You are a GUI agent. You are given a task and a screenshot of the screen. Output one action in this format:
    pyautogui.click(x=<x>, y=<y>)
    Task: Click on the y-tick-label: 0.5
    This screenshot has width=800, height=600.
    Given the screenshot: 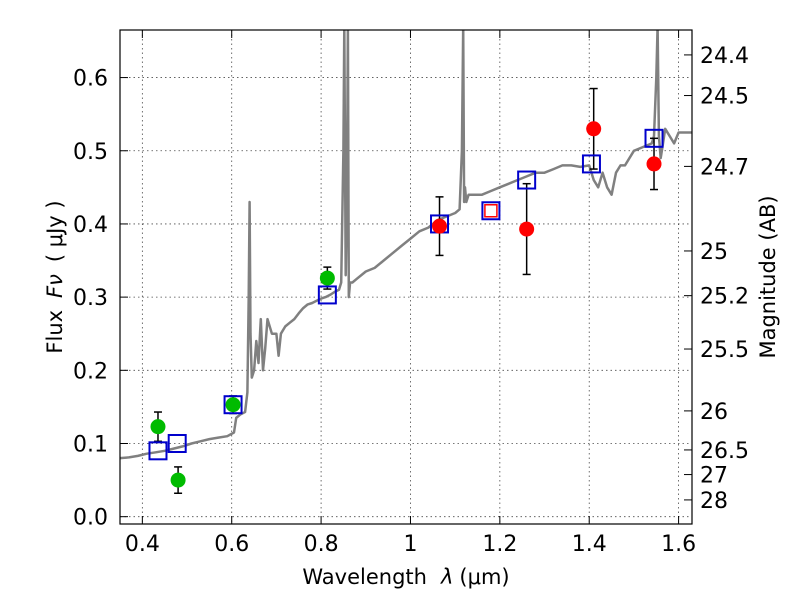 What is the action you would take?
    pyautogui.click(x=90, y=152)
    